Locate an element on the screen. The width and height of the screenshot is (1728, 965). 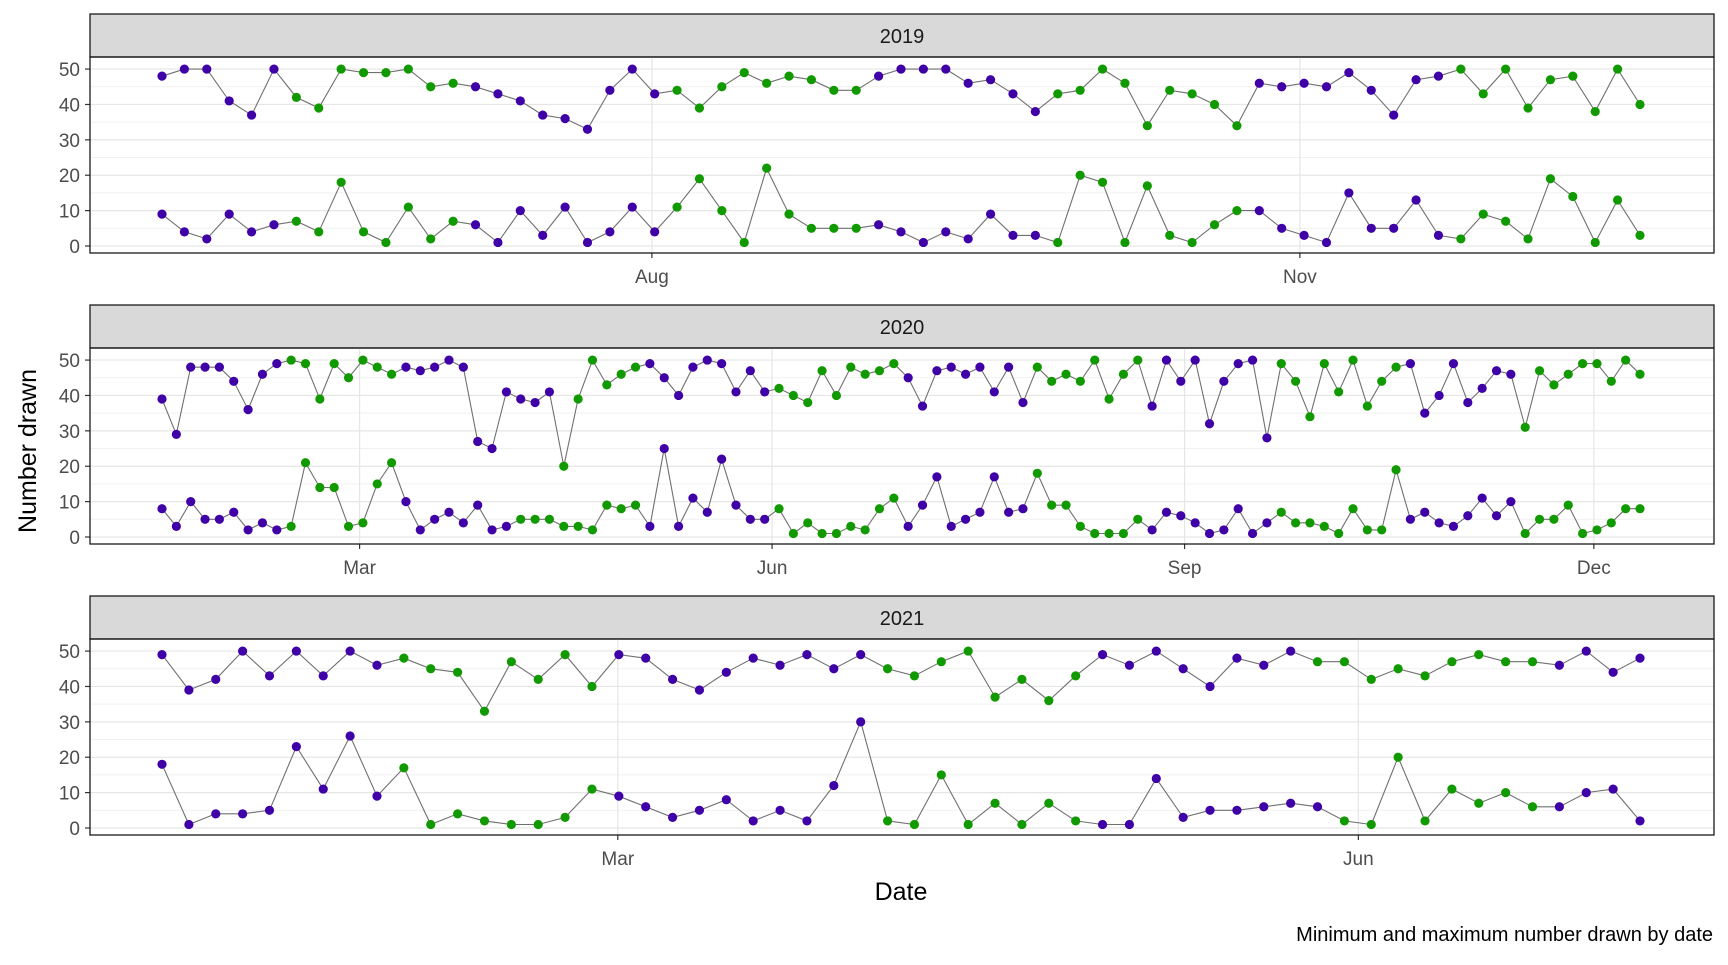
y-tick-label: 0 is located at coordinates (74, 538).